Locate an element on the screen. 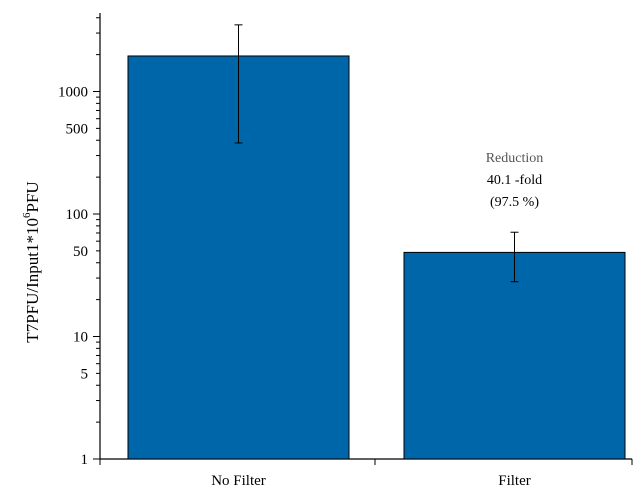  y-tick-label: 500 is located at coordinates (77, 129).